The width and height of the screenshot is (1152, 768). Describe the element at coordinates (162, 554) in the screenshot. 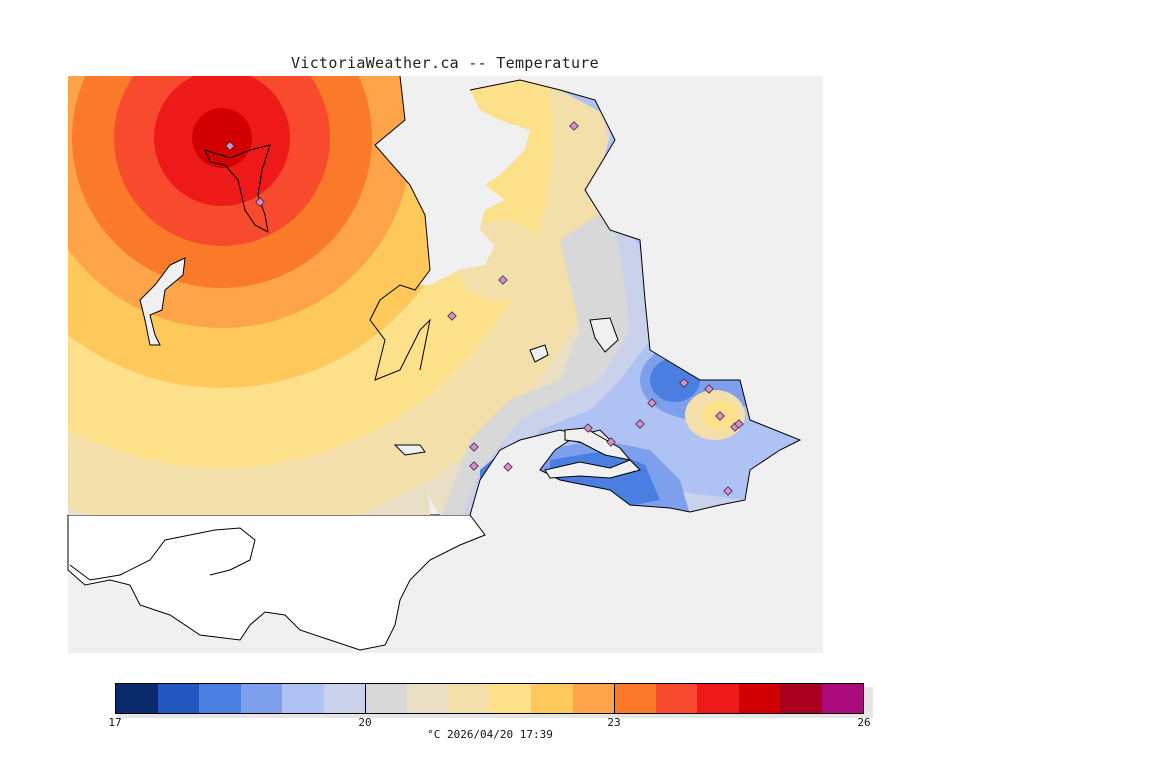

I see `southern-coastline` at that location.